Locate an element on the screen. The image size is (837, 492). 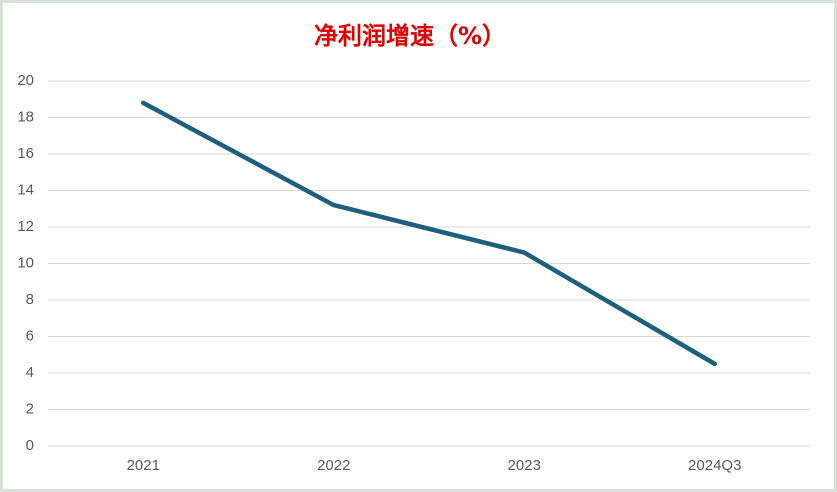
chart-title: 净利润增速（%） is located at coordinates (410, 36).